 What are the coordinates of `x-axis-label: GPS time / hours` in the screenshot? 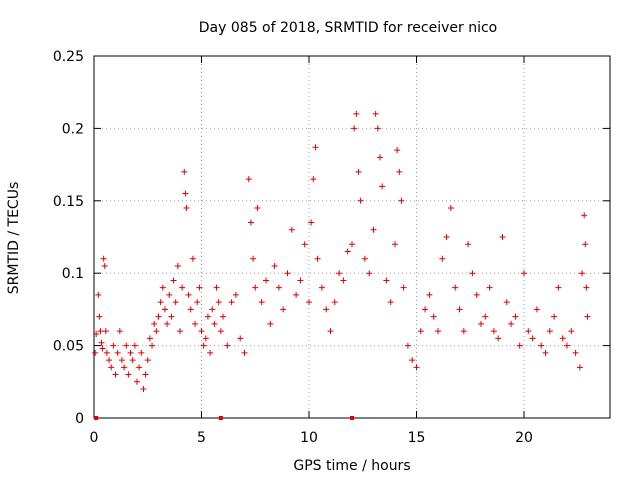 It's located at (351, 466).